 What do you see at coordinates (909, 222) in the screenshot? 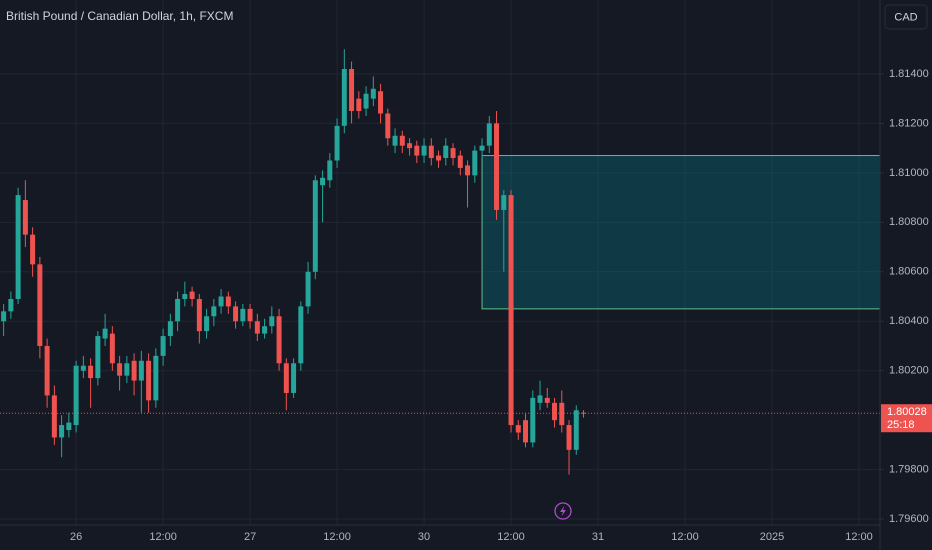
I see `y-tick-label: 1.80800` at bounding box center [909, 222].